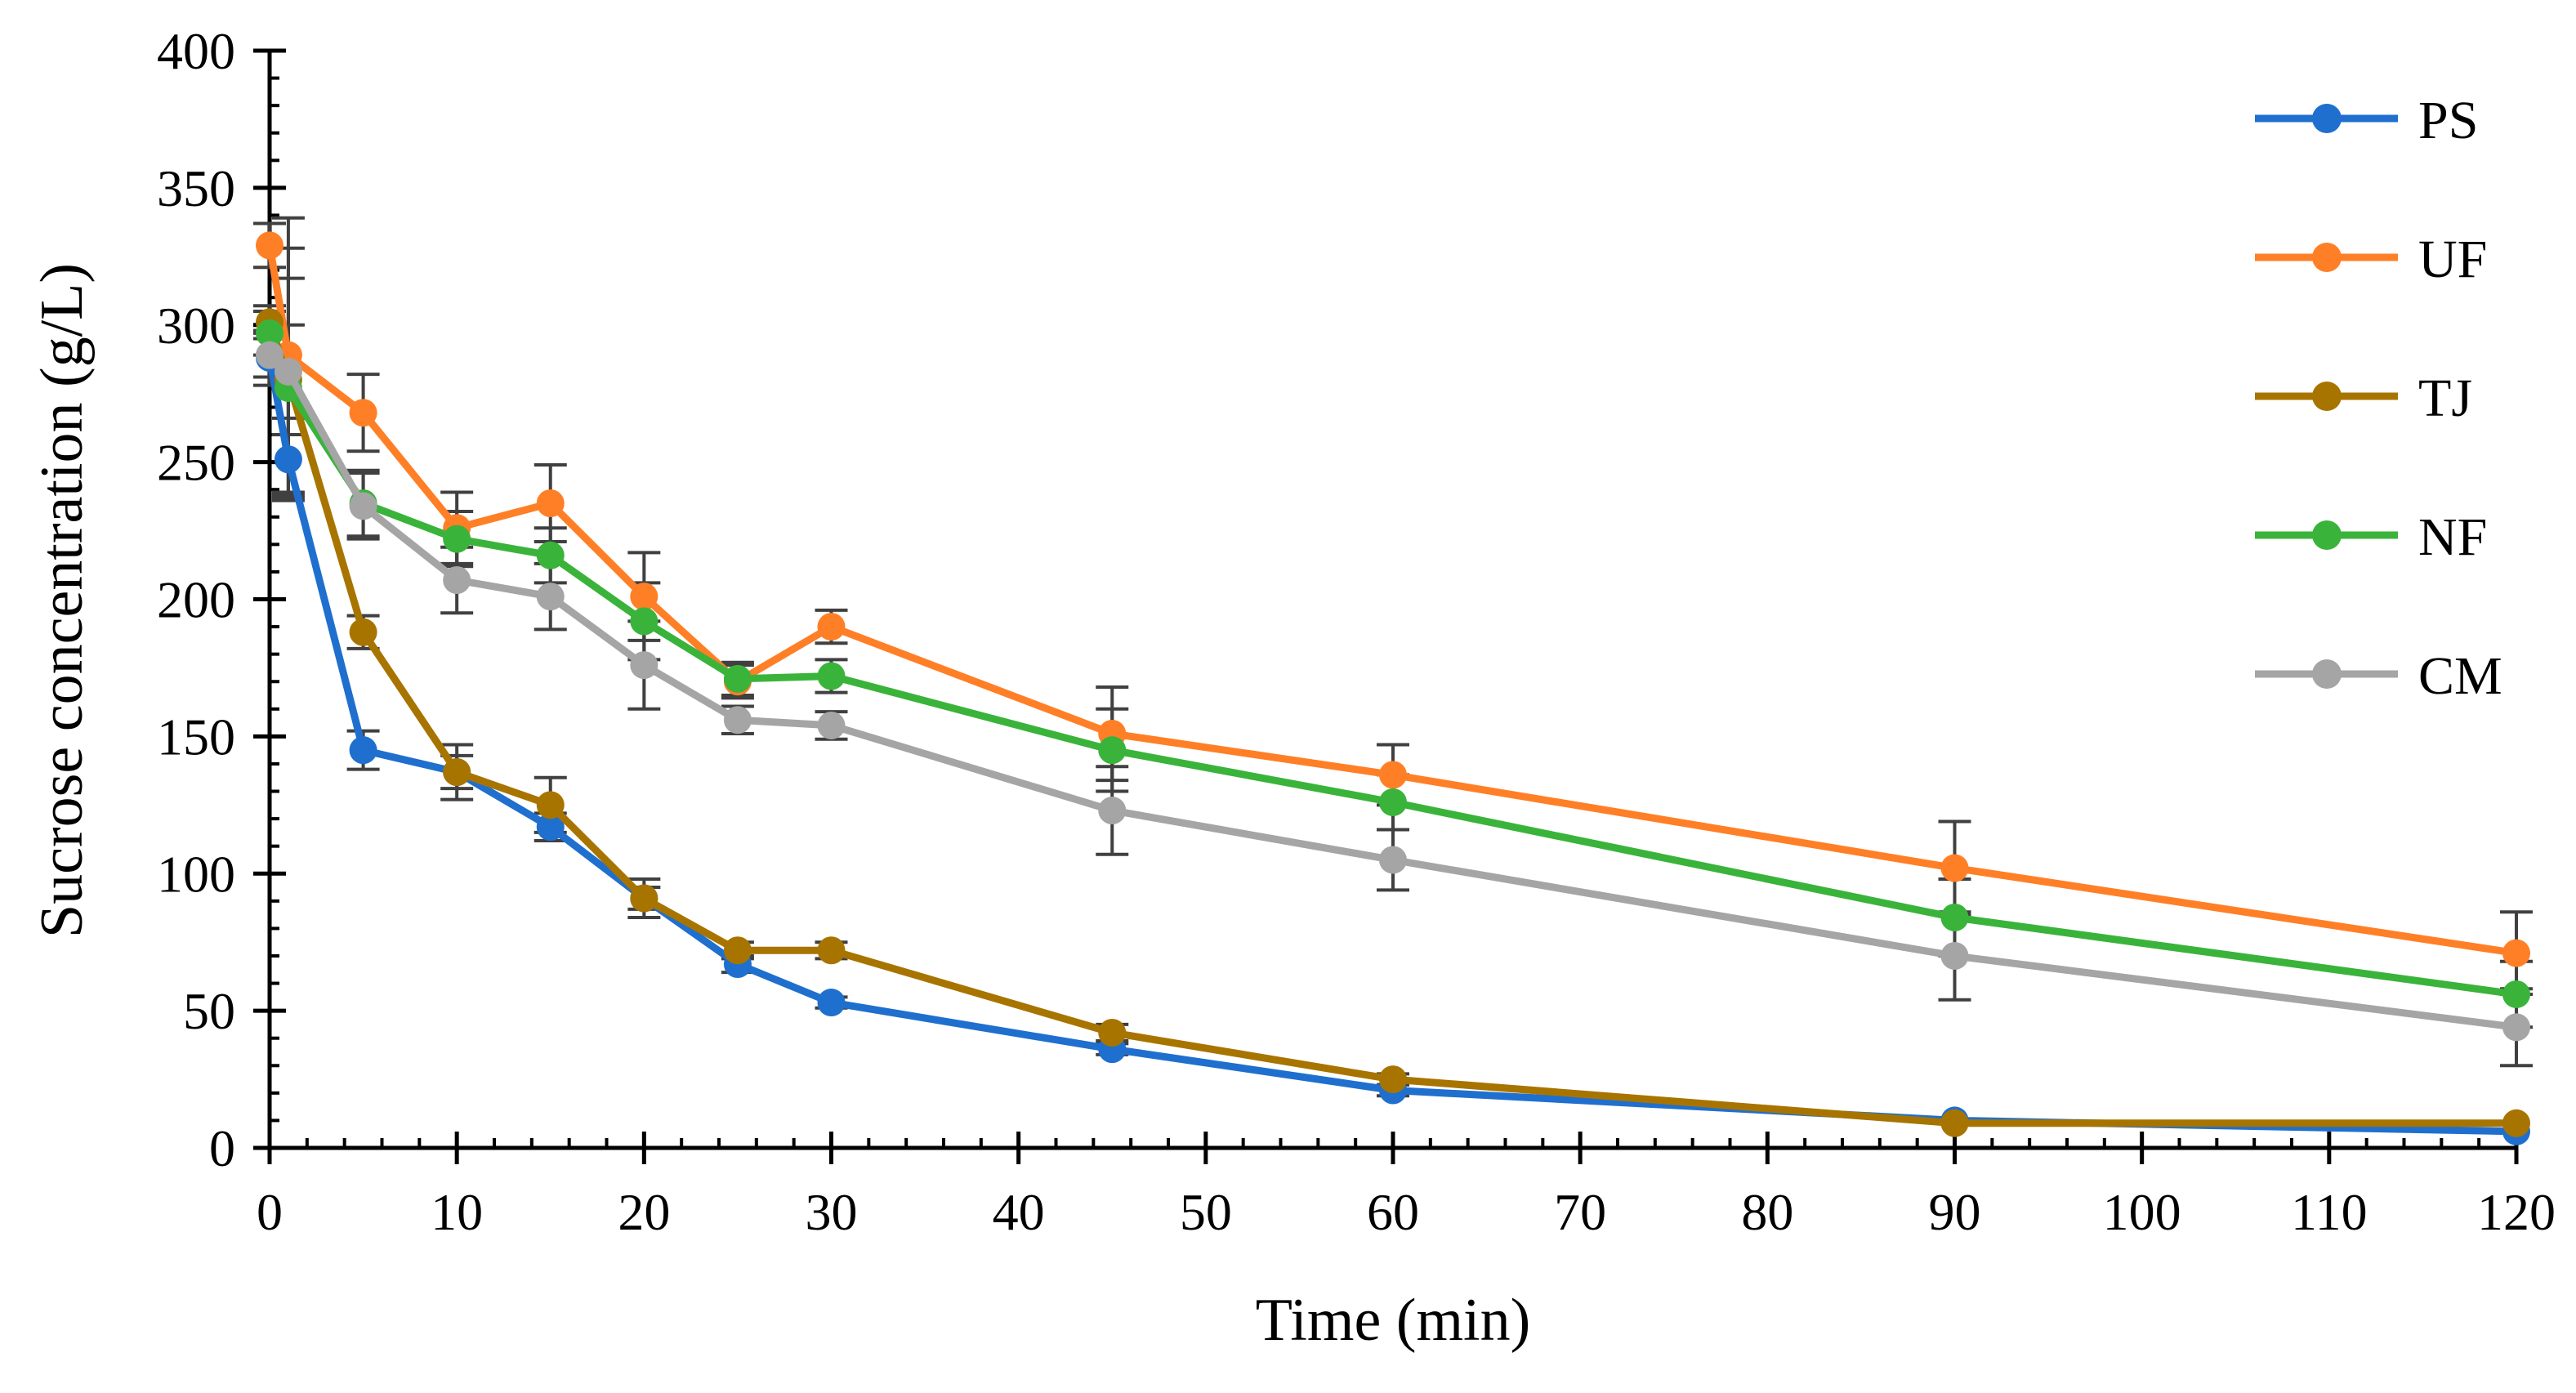  I want to click on x-axis-title: Time (min), so click(1393, 1320).